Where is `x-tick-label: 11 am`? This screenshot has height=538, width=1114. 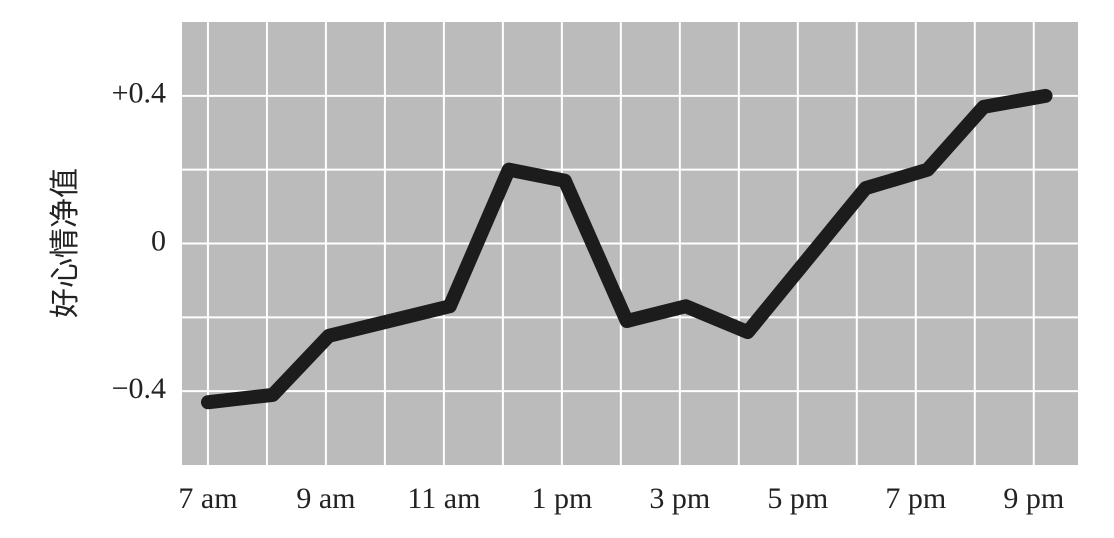 x-tick-label: 11 am is located at coordinates (443, 498).